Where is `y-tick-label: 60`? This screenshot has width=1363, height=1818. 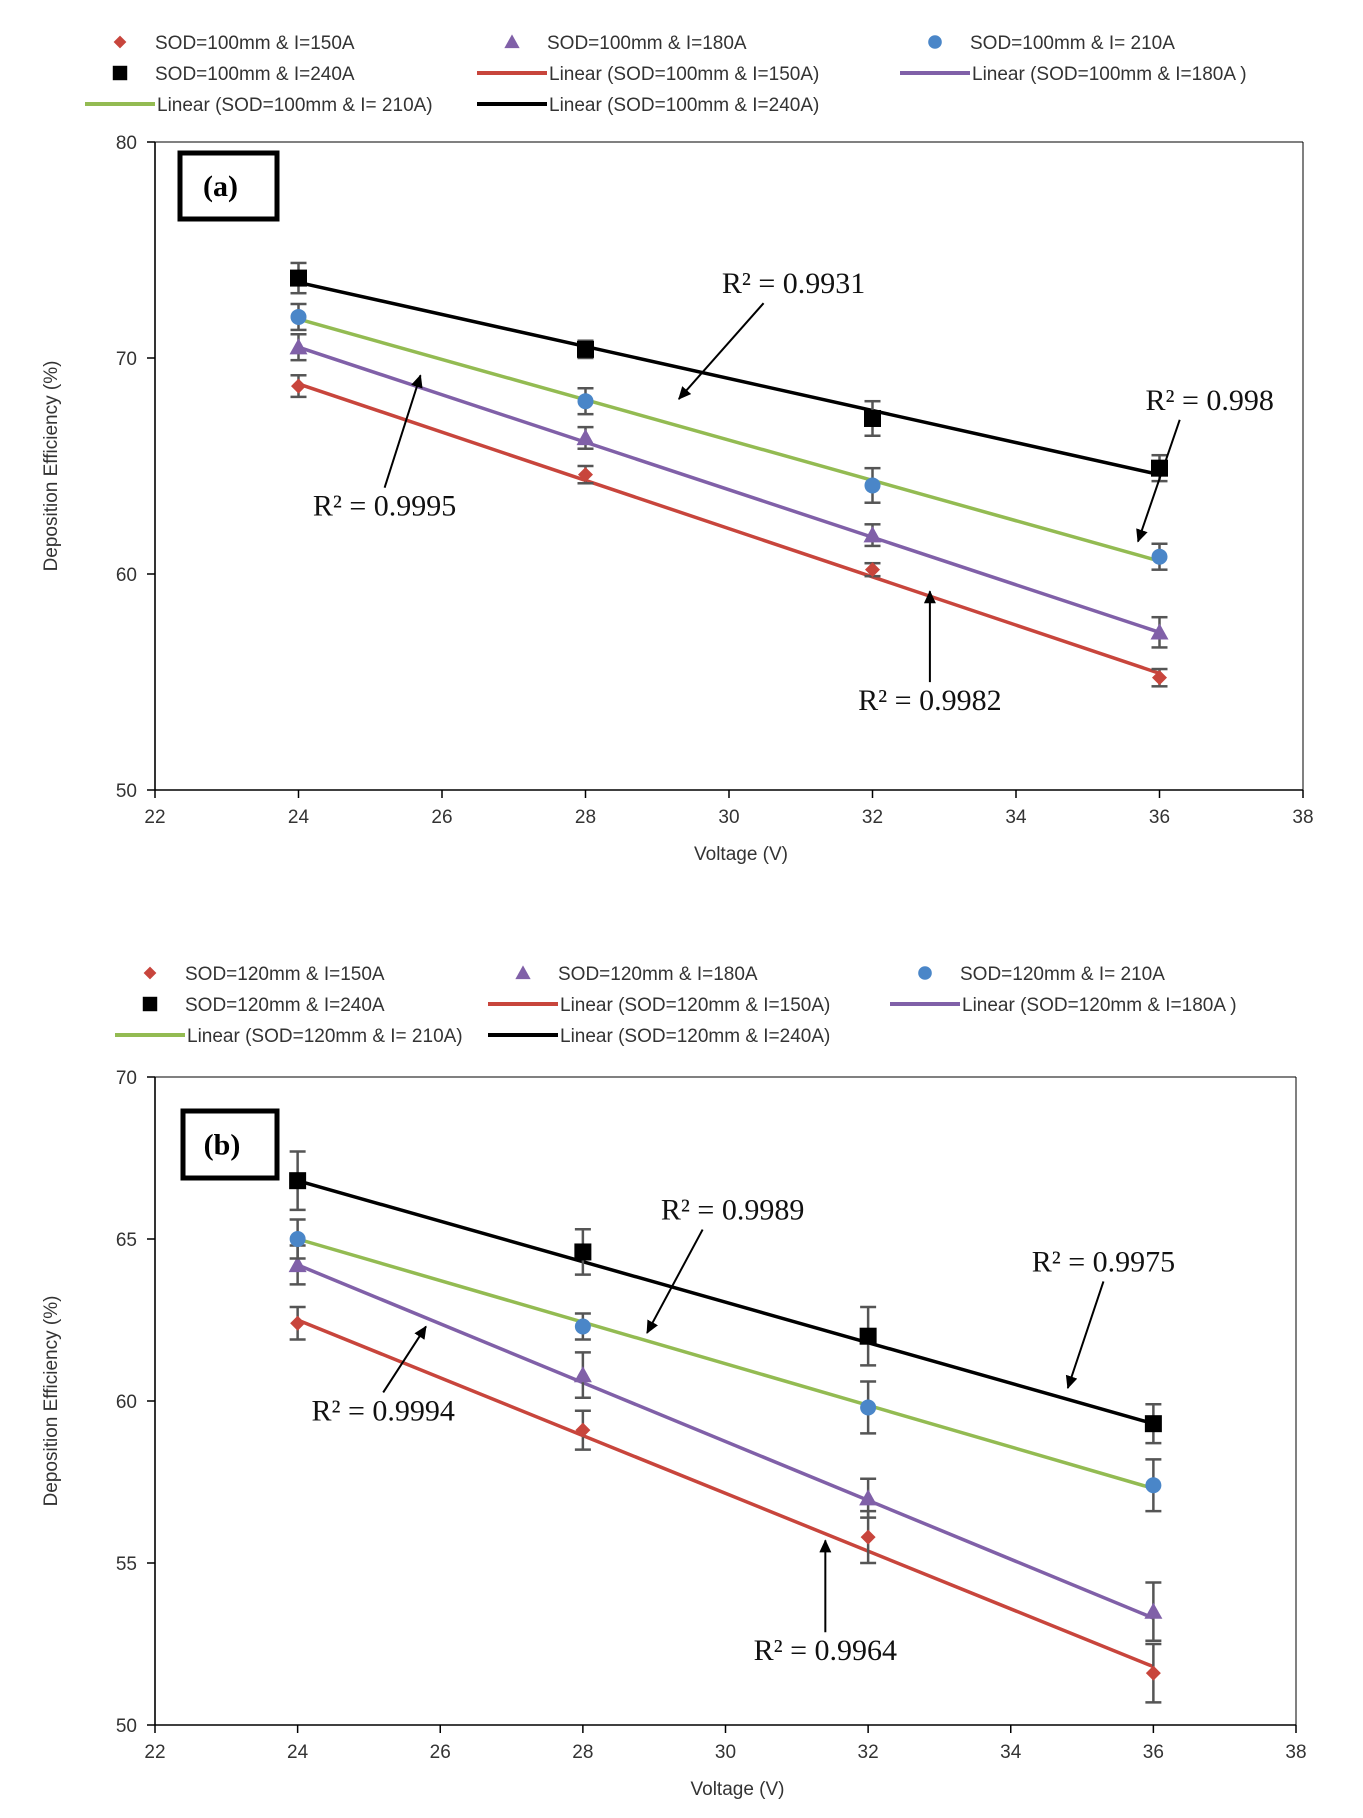
y-tick-label: 60 is located at coordinates (126, 575).